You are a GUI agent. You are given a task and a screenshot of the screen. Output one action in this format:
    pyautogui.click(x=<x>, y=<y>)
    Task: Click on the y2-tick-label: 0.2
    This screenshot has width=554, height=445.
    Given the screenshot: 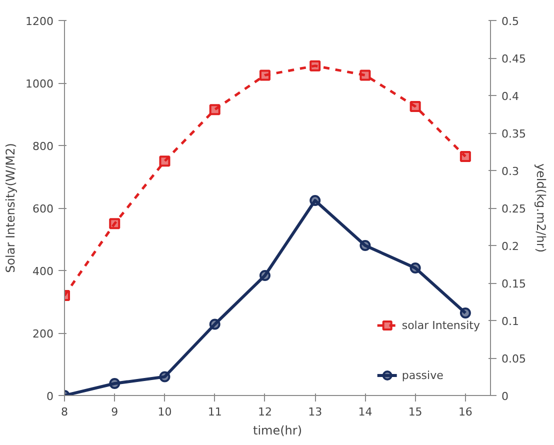 What is the action you would take?
    pyautogui.click(x=510, y=246)
    